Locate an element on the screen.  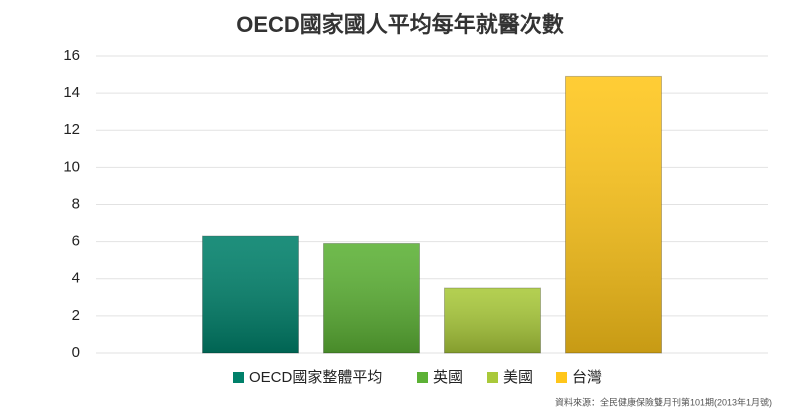
chart-title: OECD國家國人平均每年就醫次數 is located at coordinates (400, 24).